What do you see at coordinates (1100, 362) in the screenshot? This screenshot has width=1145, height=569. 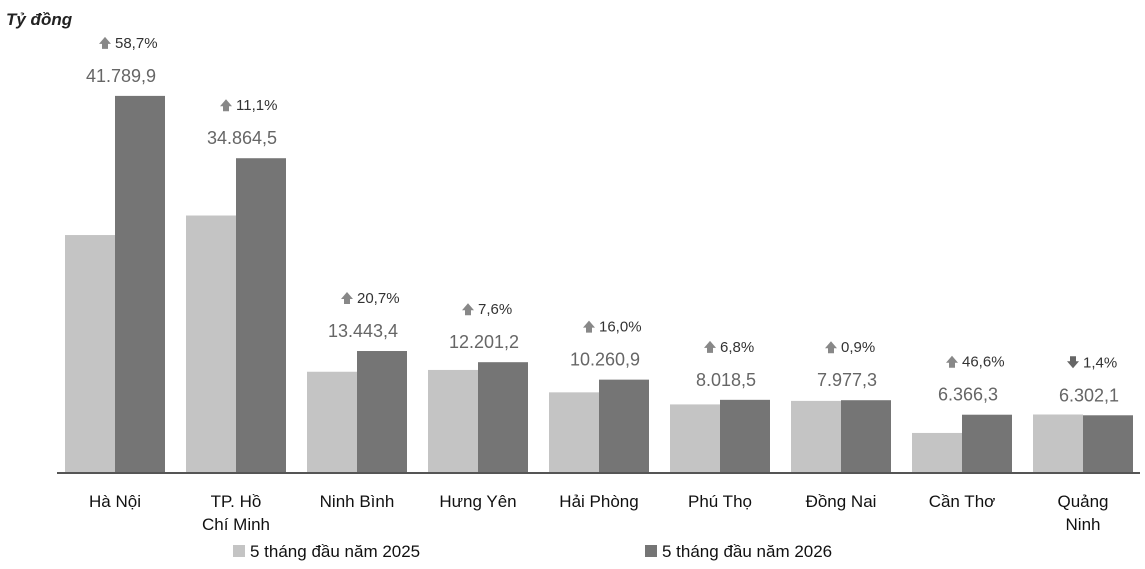 I see `change-label-8: 1,4%` at bounding box center [1100, 362].